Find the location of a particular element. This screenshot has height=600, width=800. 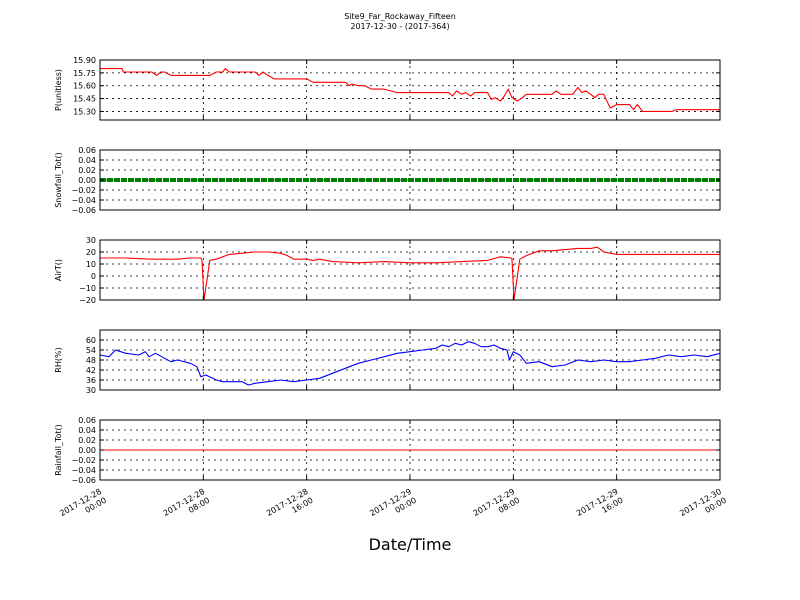

y-tick-label: 60 is located at coordinates (91, 340).